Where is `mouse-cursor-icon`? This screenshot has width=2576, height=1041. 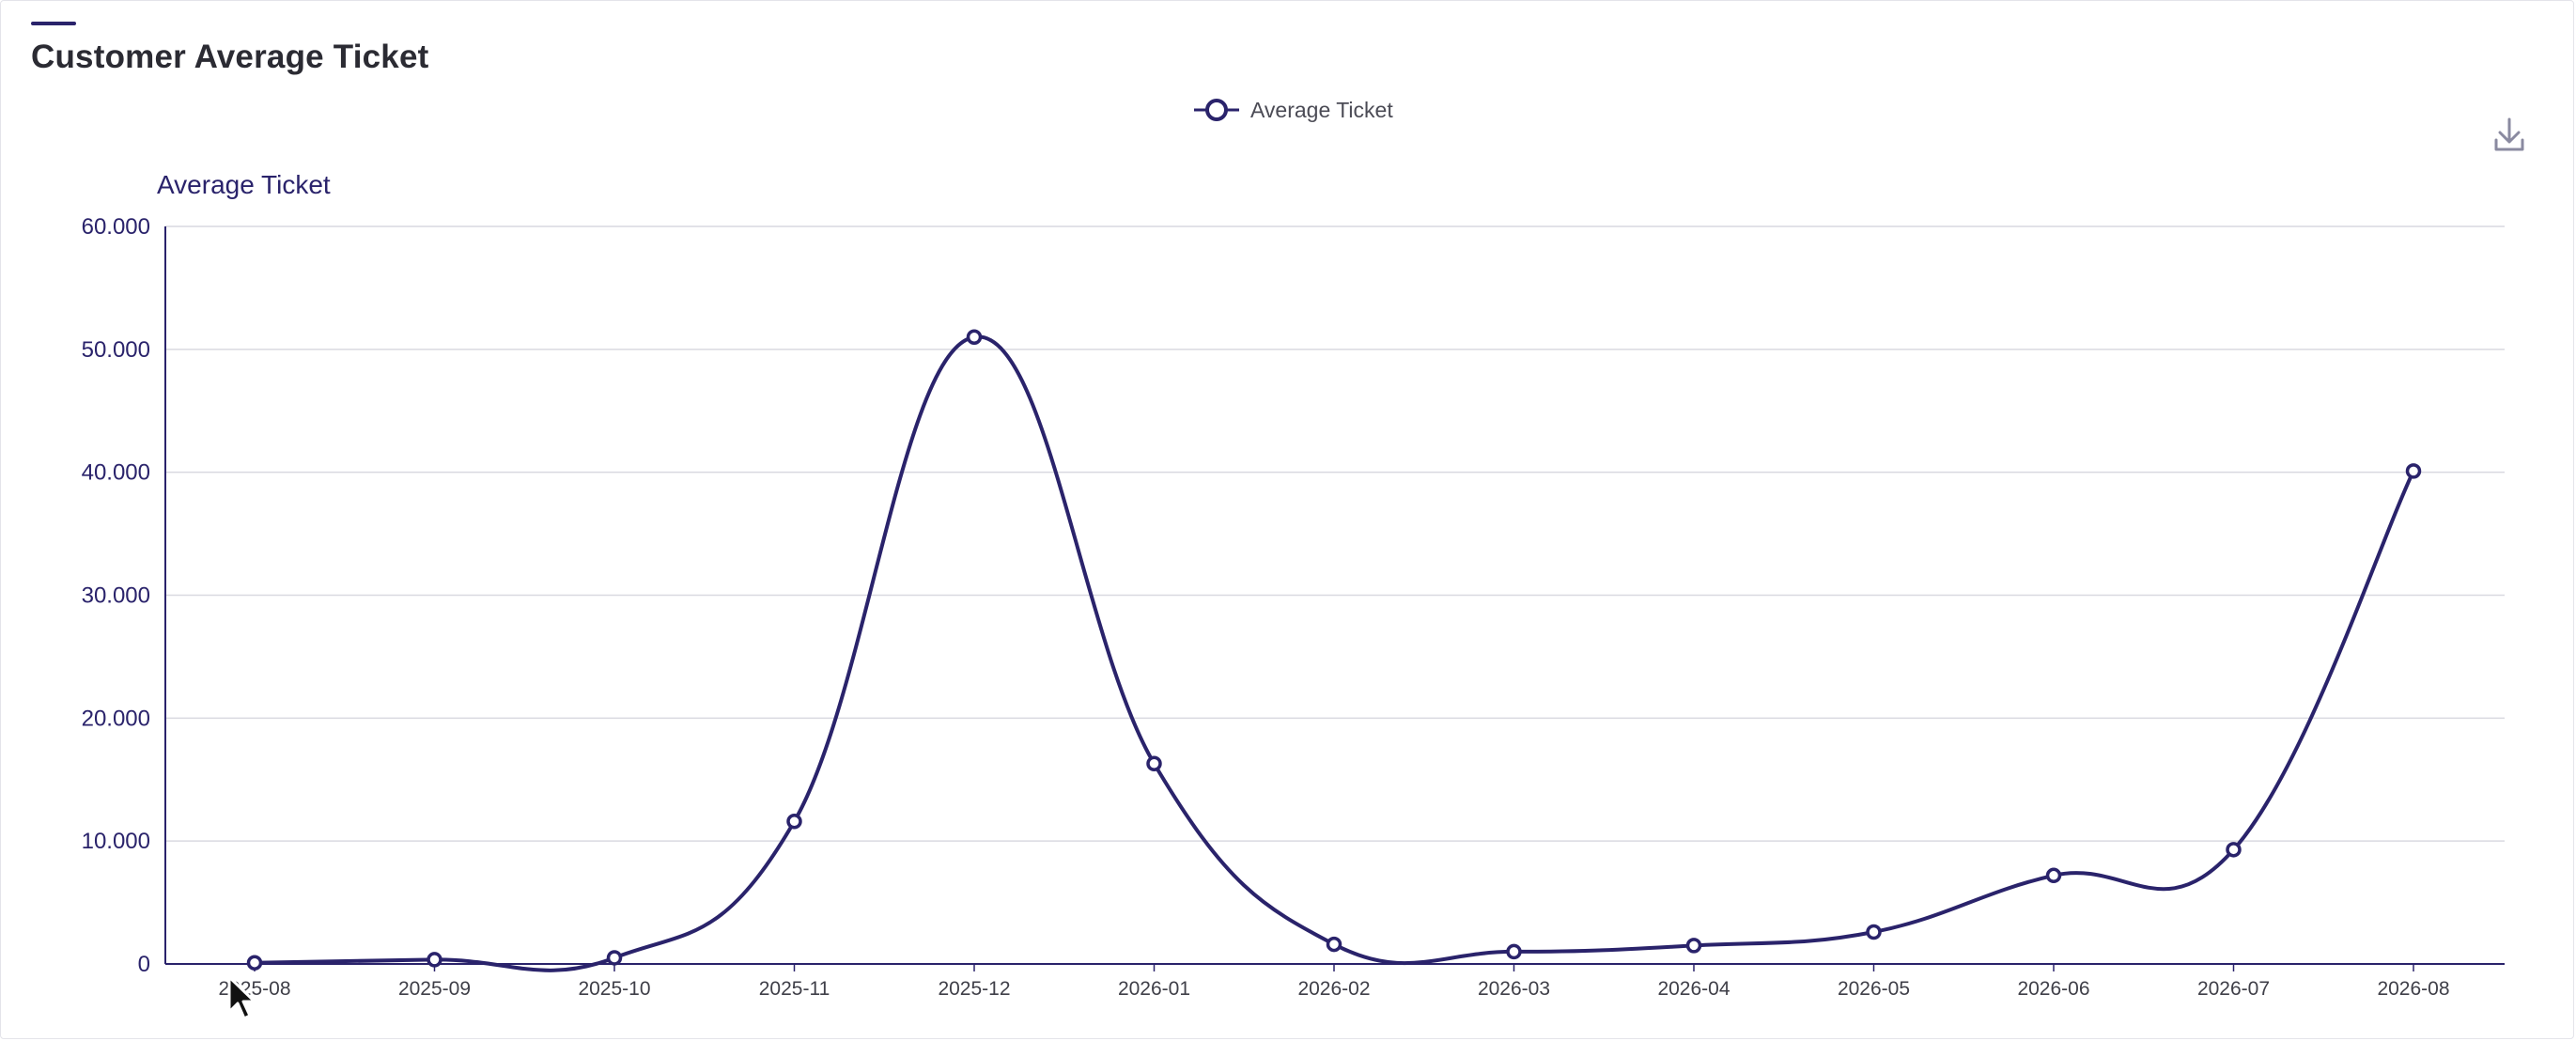 mouse-cursor-icon is located at coordinates (241, 997).